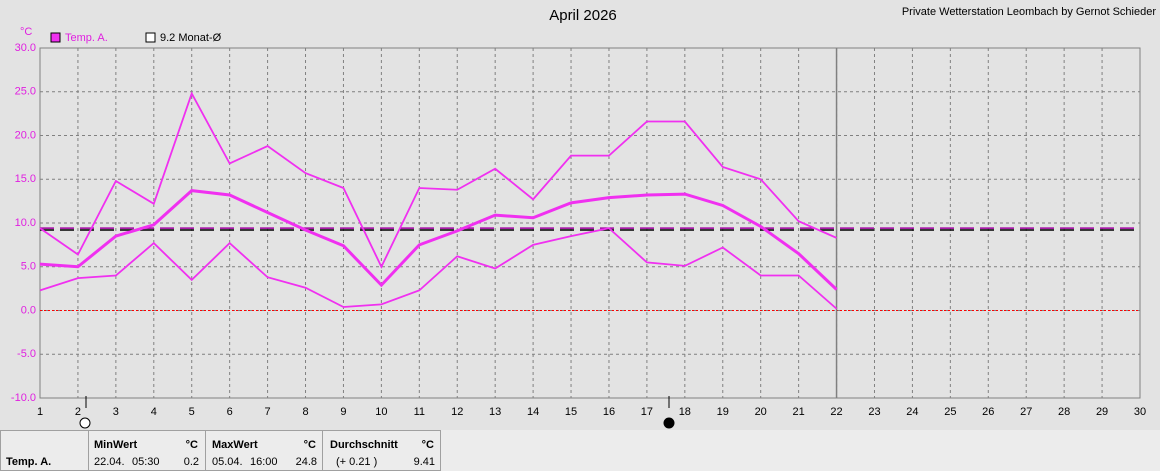 Image resolution: width=1160 pixels, height=471 pixels. Describe the element at coordinates (227, 462) in the screenshot. I see `date: 05.04.` at that location.